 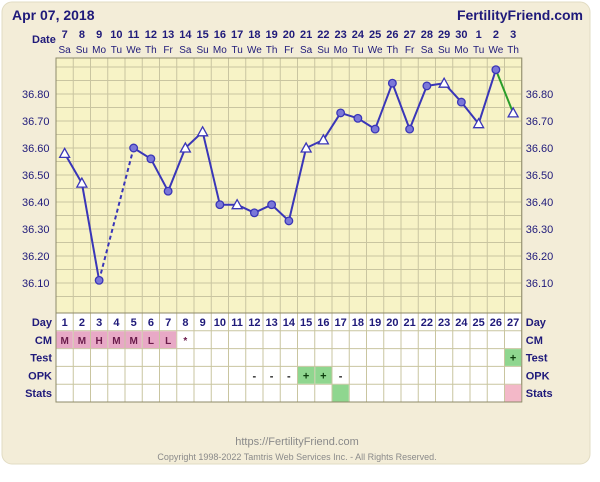 I want to click on cycle-day-label: 2, so click(x=82, y=323).